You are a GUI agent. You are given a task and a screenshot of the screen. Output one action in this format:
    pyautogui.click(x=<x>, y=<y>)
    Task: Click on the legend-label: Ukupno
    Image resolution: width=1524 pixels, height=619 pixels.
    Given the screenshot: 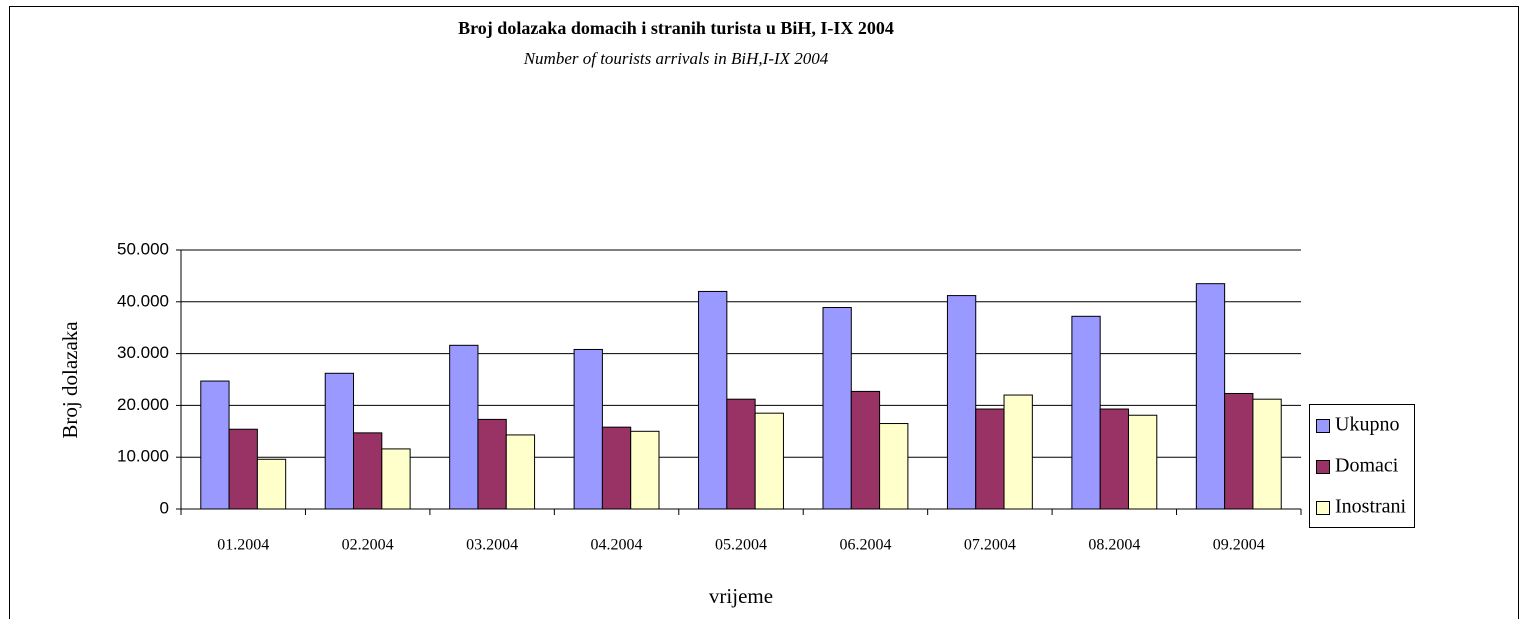 What is the action you would take?
    pyautogui.click(x=1367, y=425)
    